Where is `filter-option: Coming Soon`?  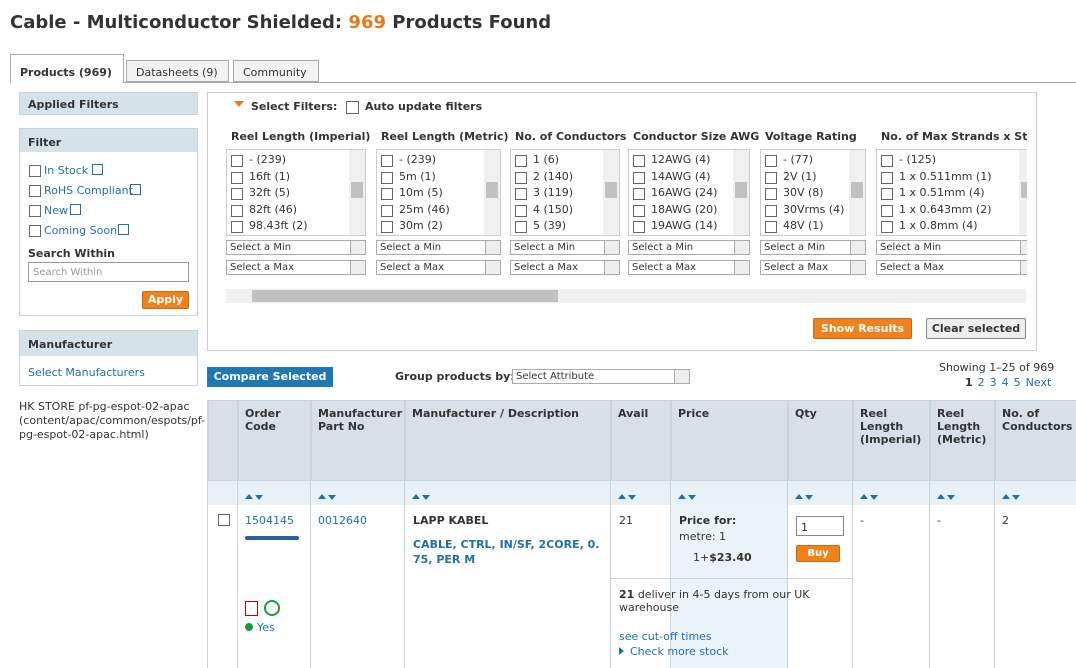
filter-option: Coming Soon is located at coordinates (81, 230).